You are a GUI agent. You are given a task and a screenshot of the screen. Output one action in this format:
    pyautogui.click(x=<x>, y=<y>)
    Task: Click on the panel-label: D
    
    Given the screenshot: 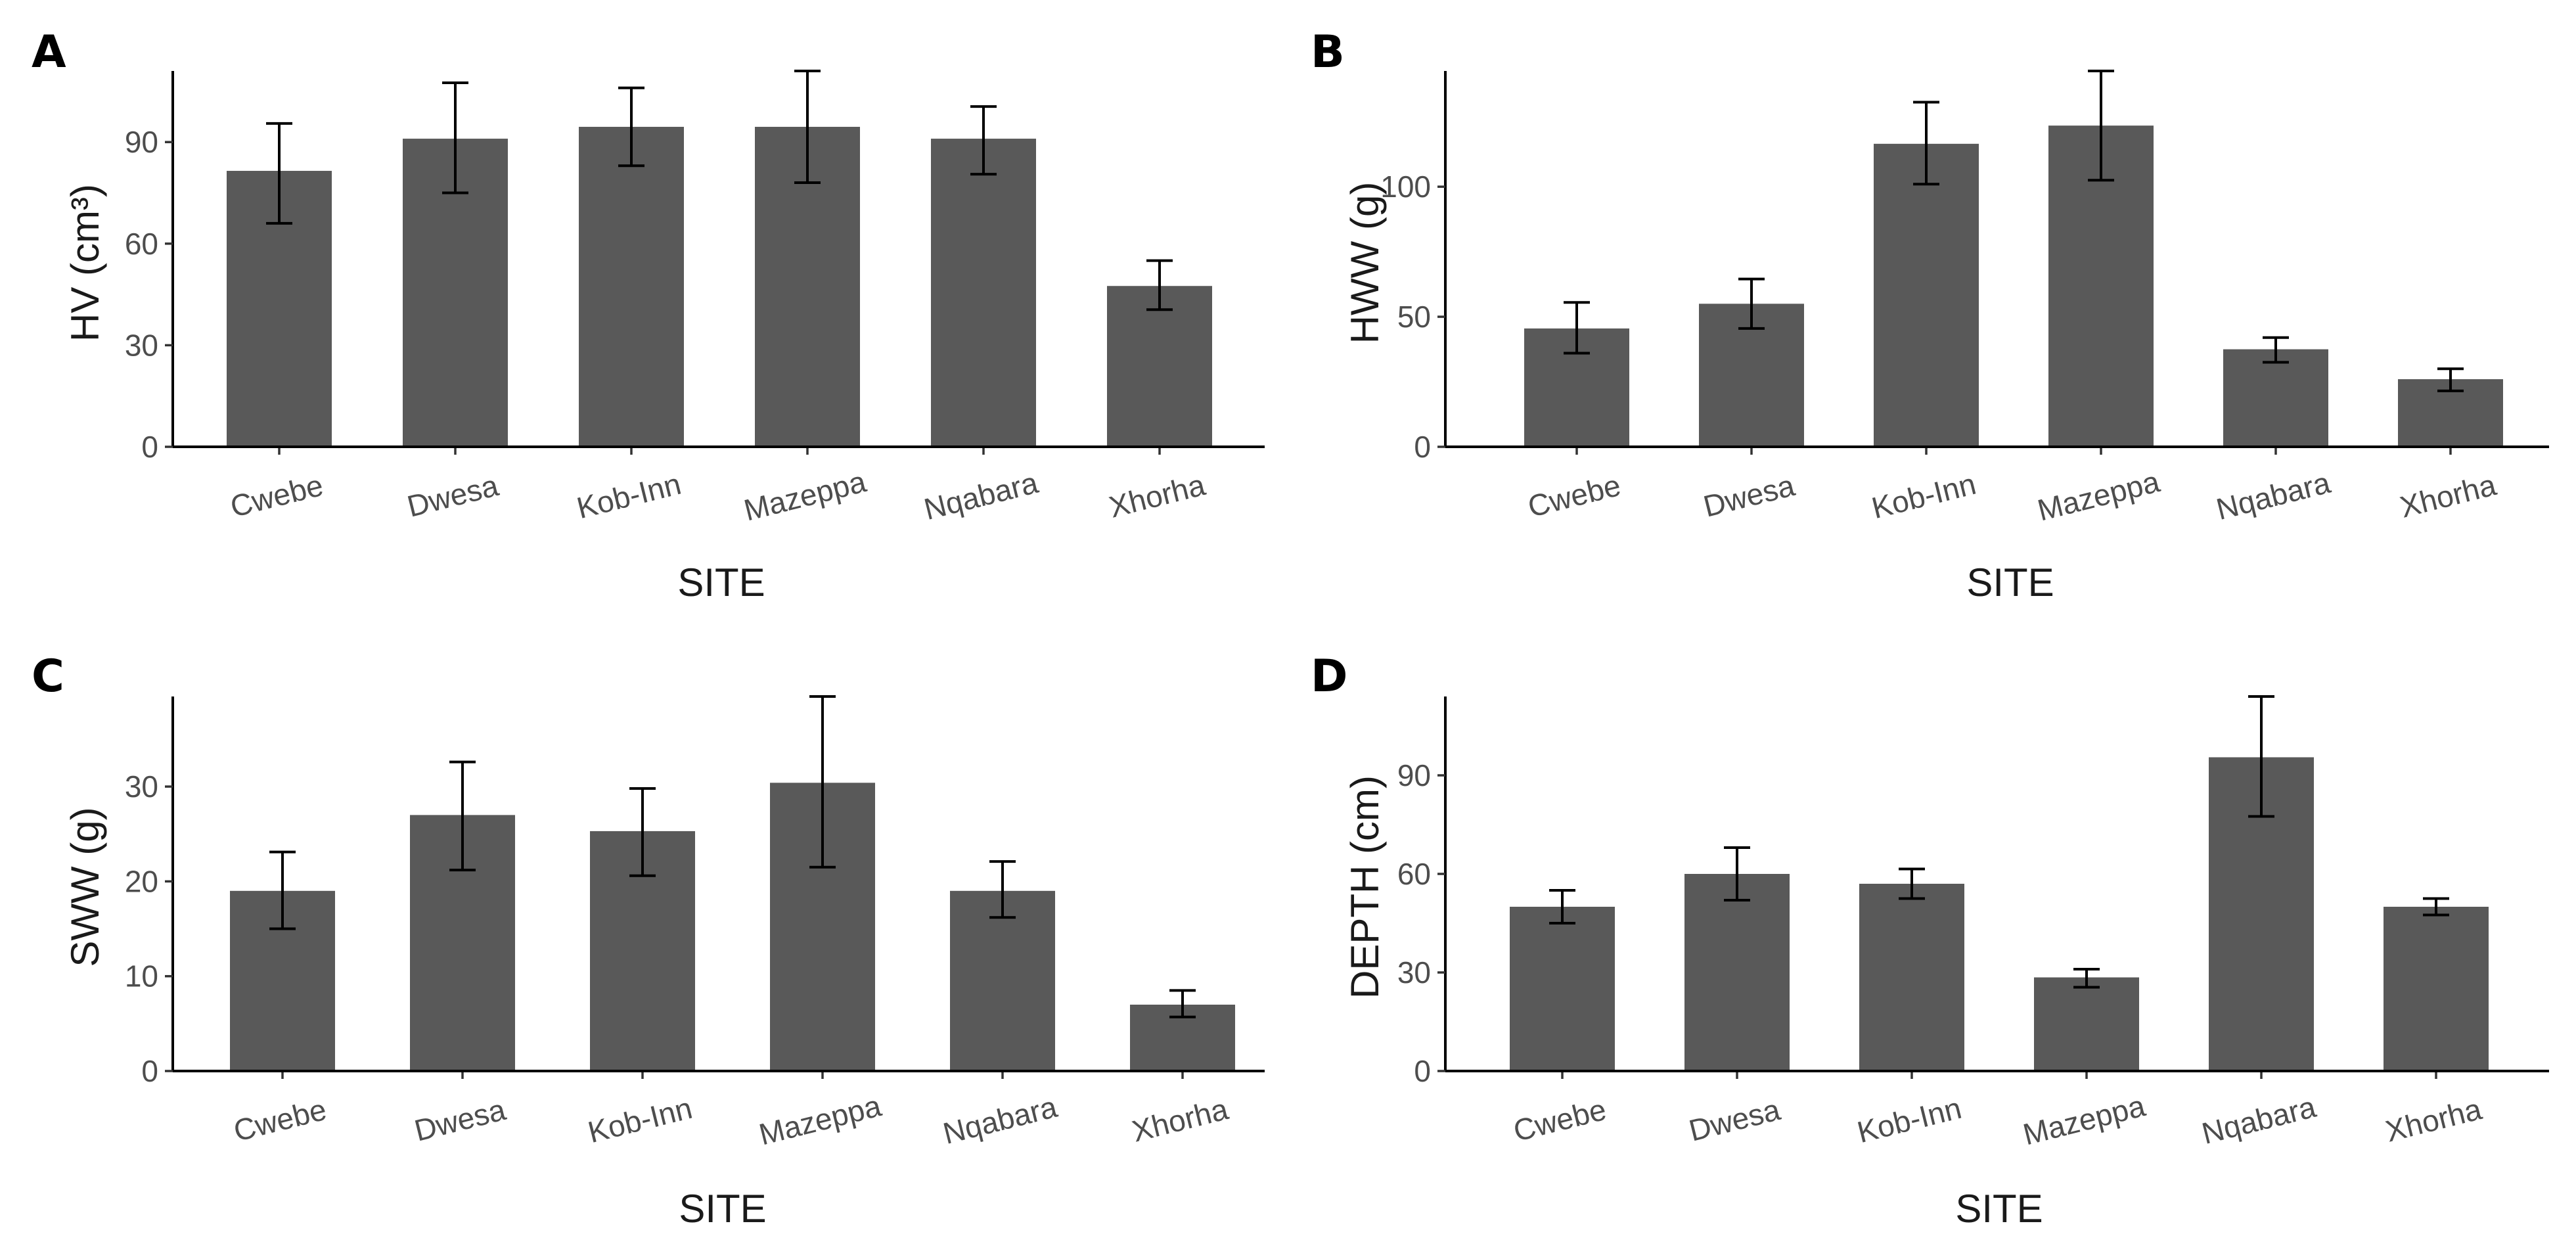 What is the action you would take?
    pyautogui.click(x=1329, y=676)
    